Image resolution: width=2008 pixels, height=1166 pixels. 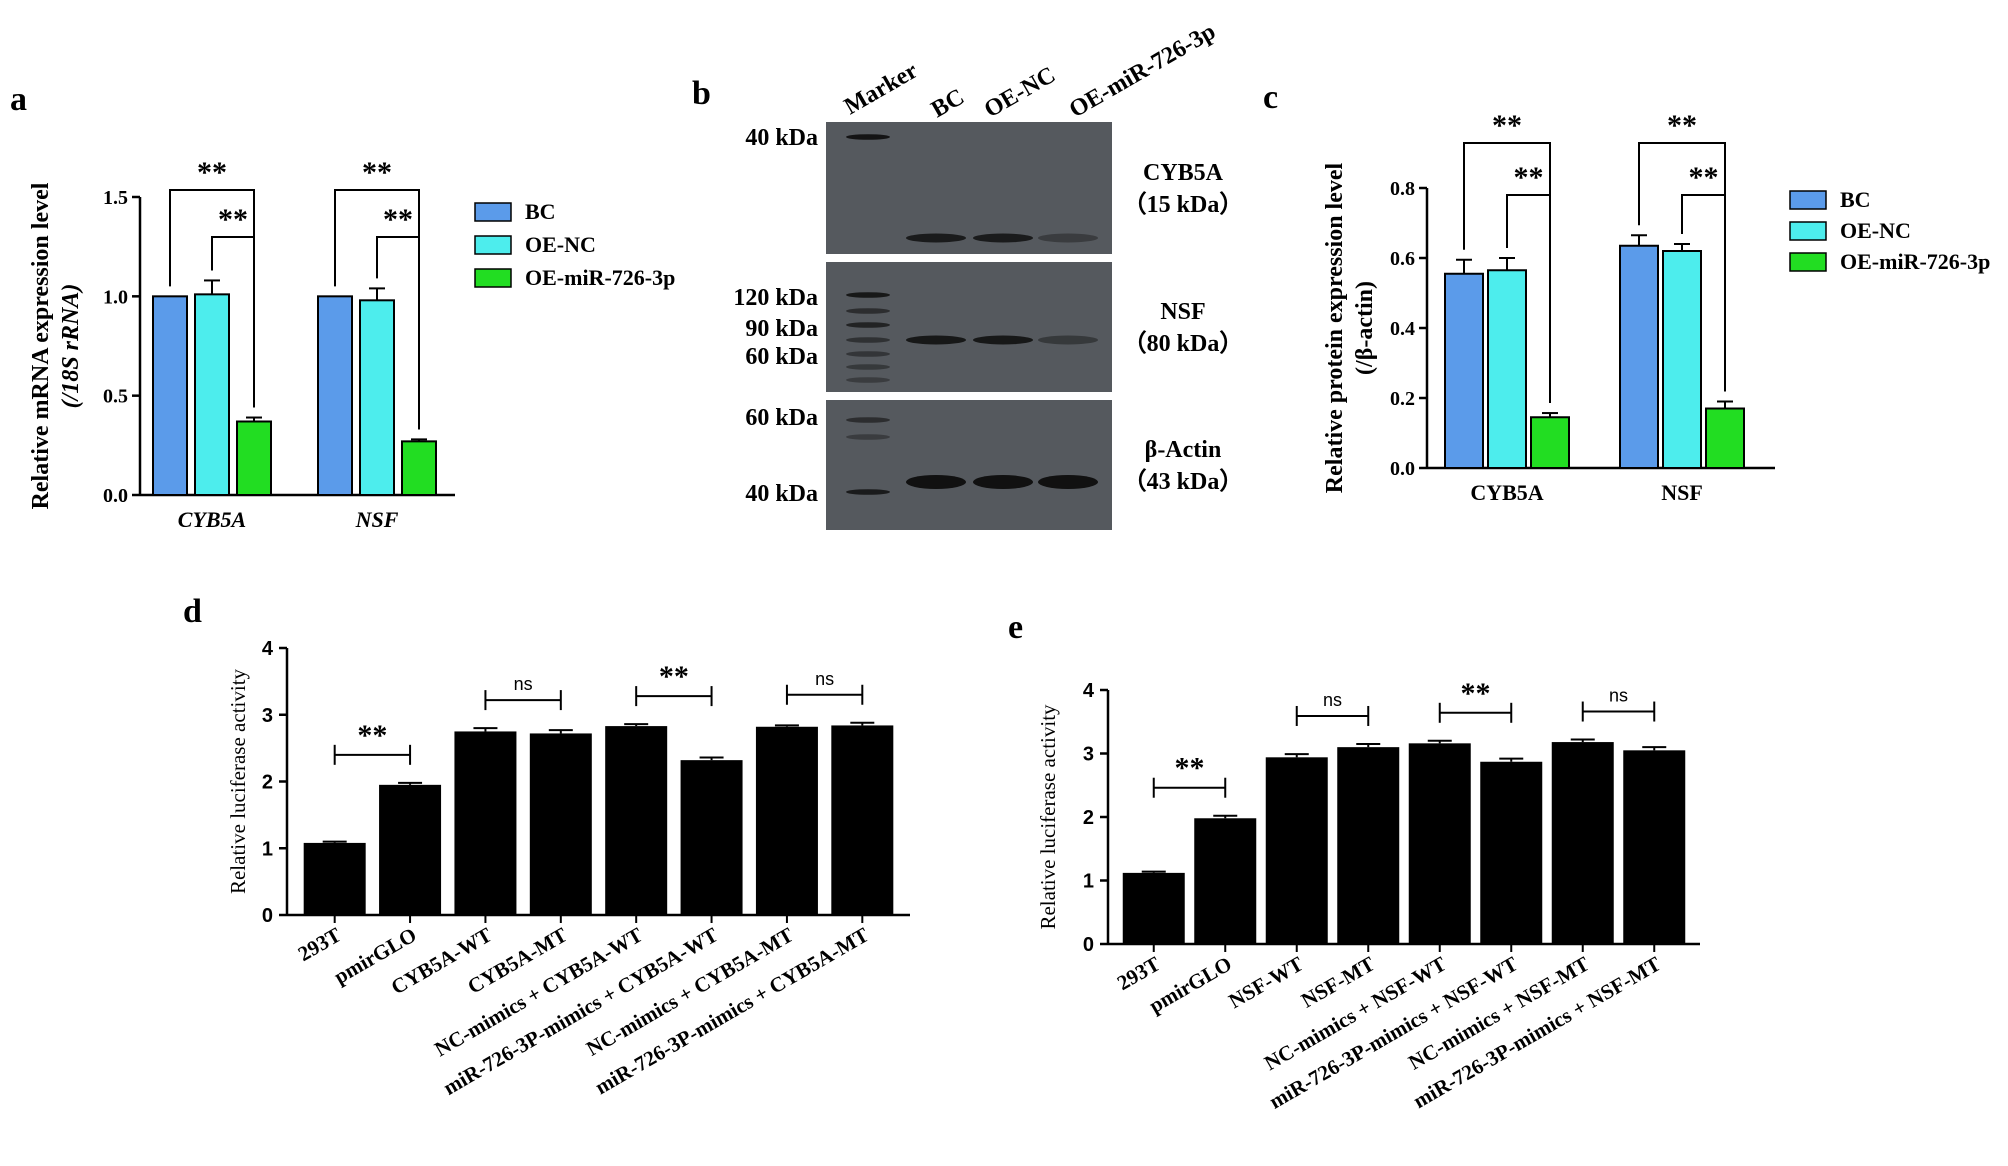 I want to click on protein-size: （15 kDa）, so click(x=1183, y=204).